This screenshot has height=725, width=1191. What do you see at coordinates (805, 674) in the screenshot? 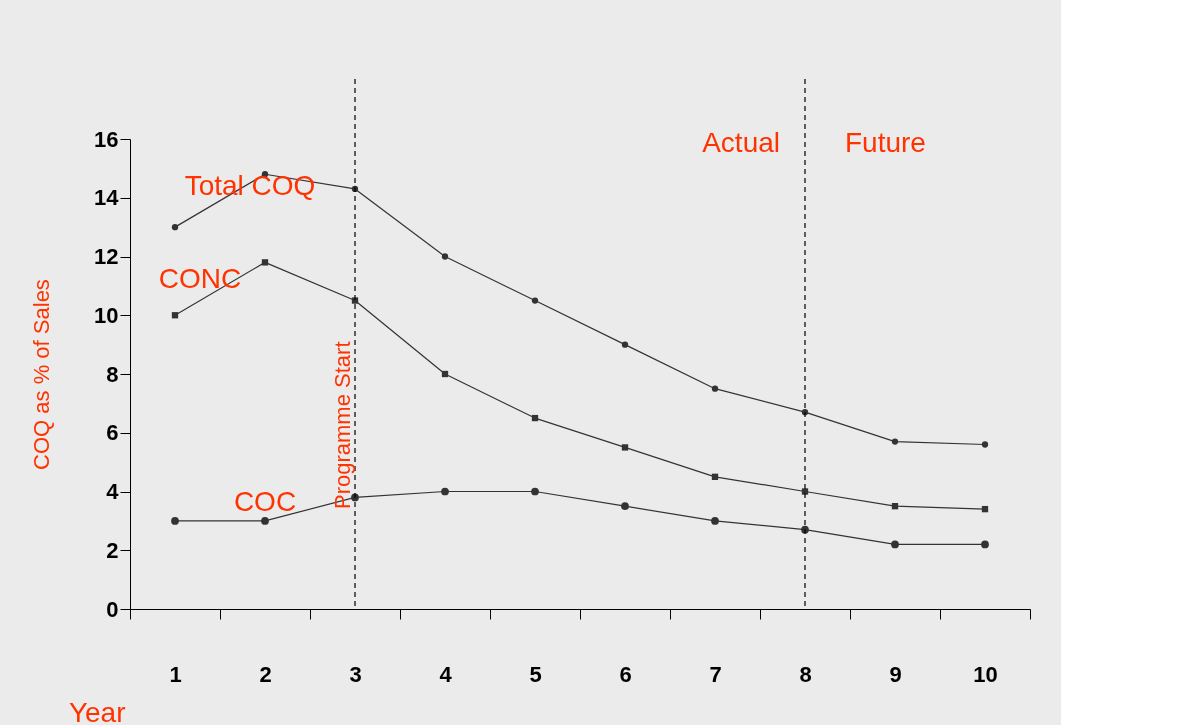
I see `x-tick-label: 8` at bounding box center [805, 674].